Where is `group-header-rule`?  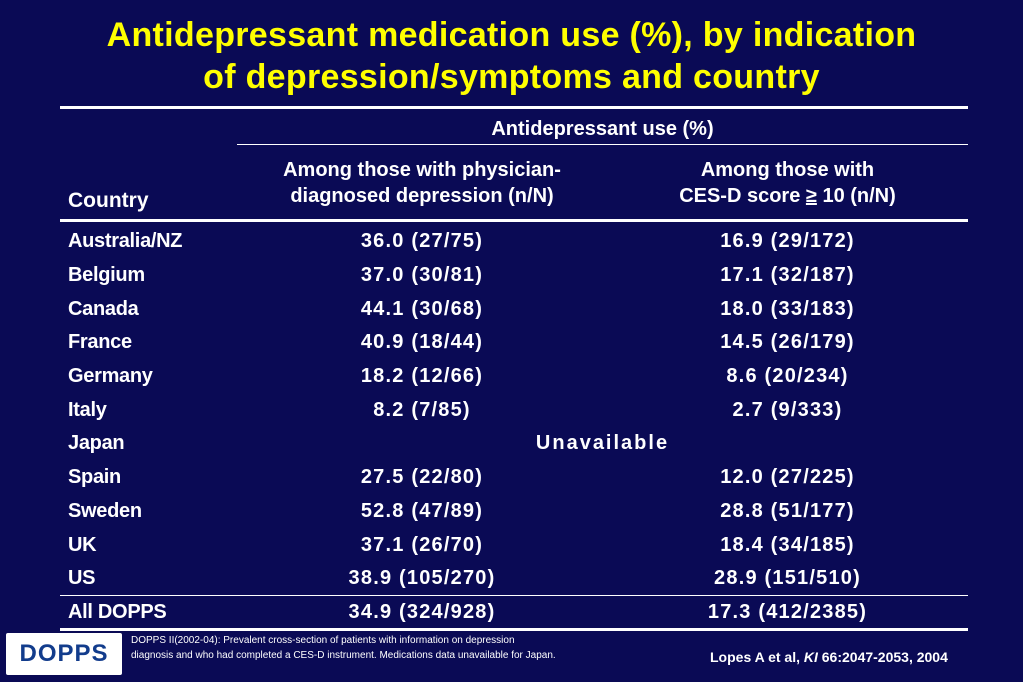 group-header-rule is located at coordinates (602, 144).